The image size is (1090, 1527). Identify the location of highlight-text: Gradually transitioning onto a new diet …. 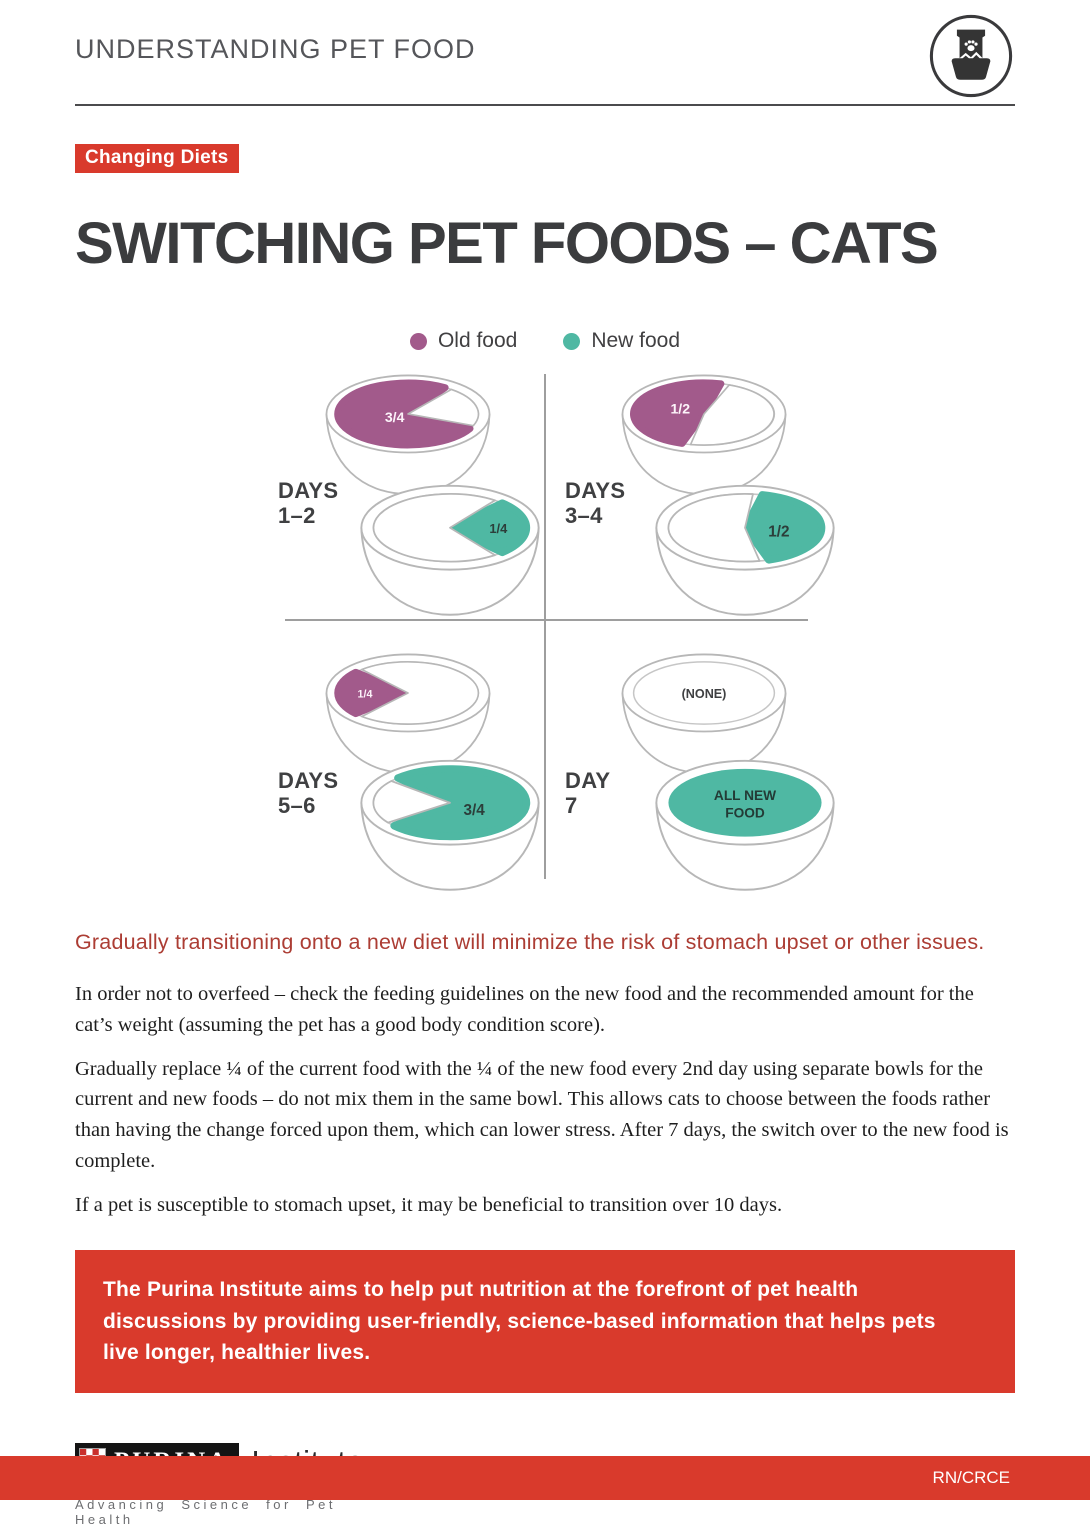
(530, 942).